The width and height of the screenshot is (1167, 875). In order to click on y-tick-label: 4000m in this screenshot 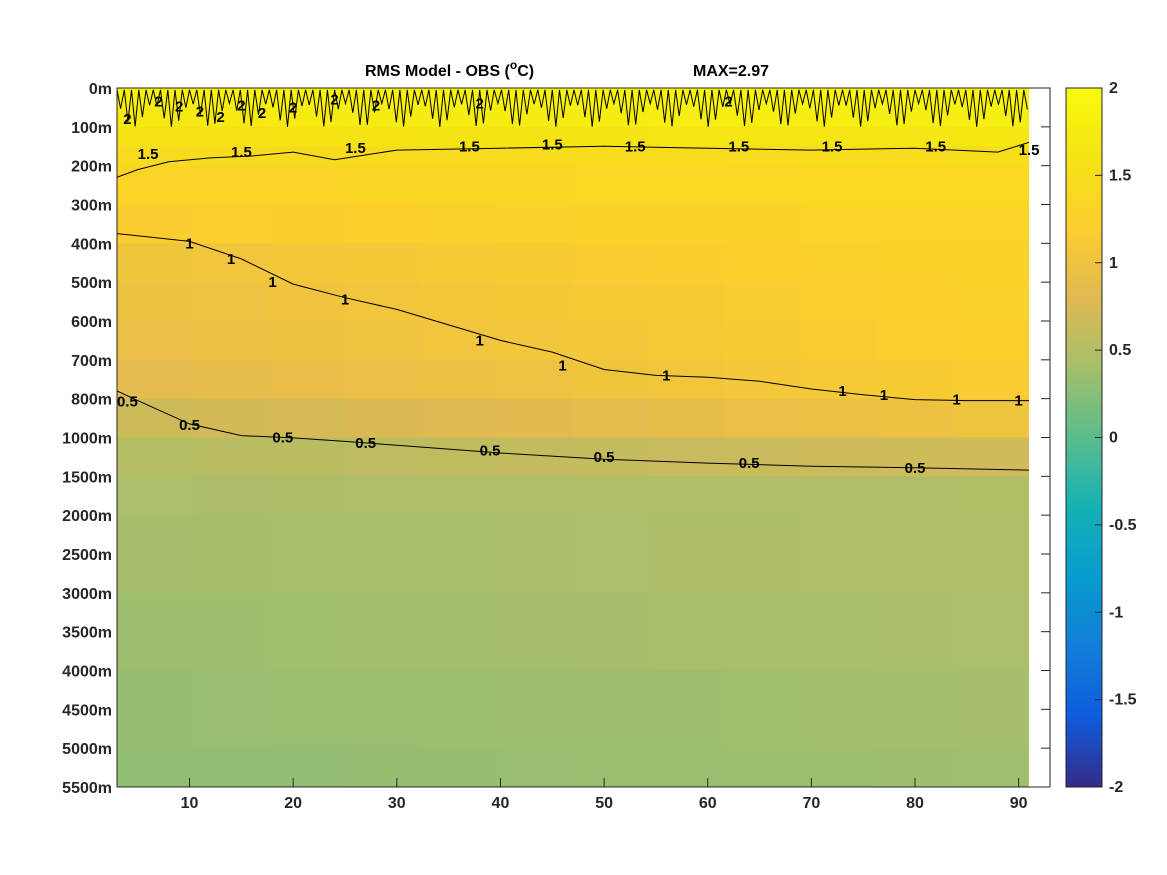, I will do `click(87, 672)`.